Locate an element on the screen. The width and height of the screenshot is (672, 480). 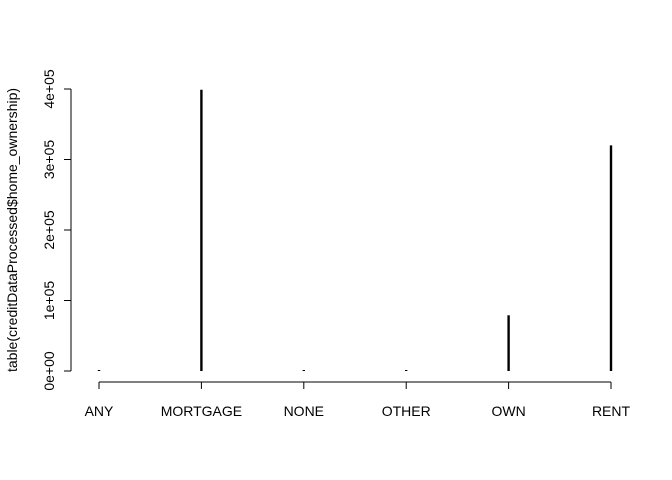
y-axis-ticks: 0e+00 1e+05 2e+05 3e+05 4e+05 is located at coordinates (56, 230).